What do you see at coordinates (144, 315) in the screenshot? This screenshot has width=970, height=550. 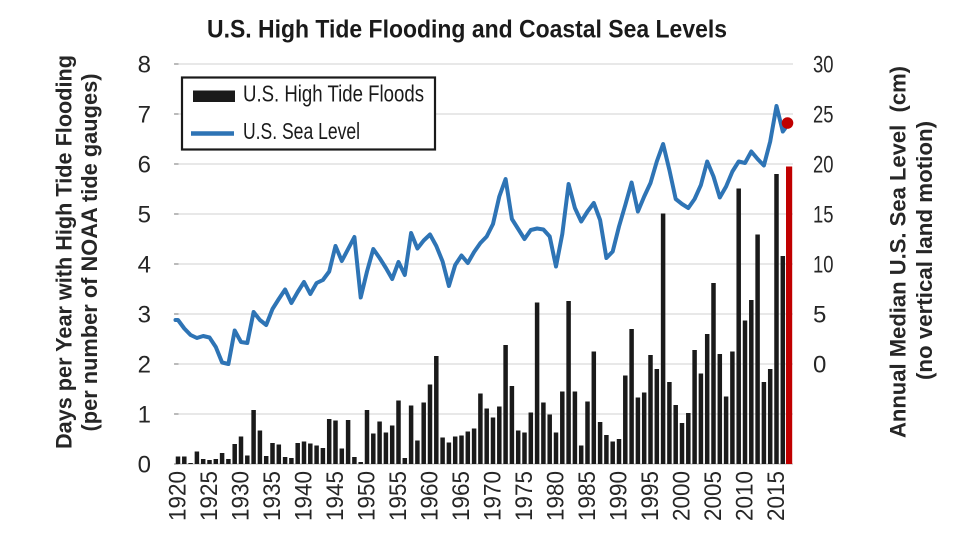 I see `svg-text: 3` at bounding box center [144, 315].